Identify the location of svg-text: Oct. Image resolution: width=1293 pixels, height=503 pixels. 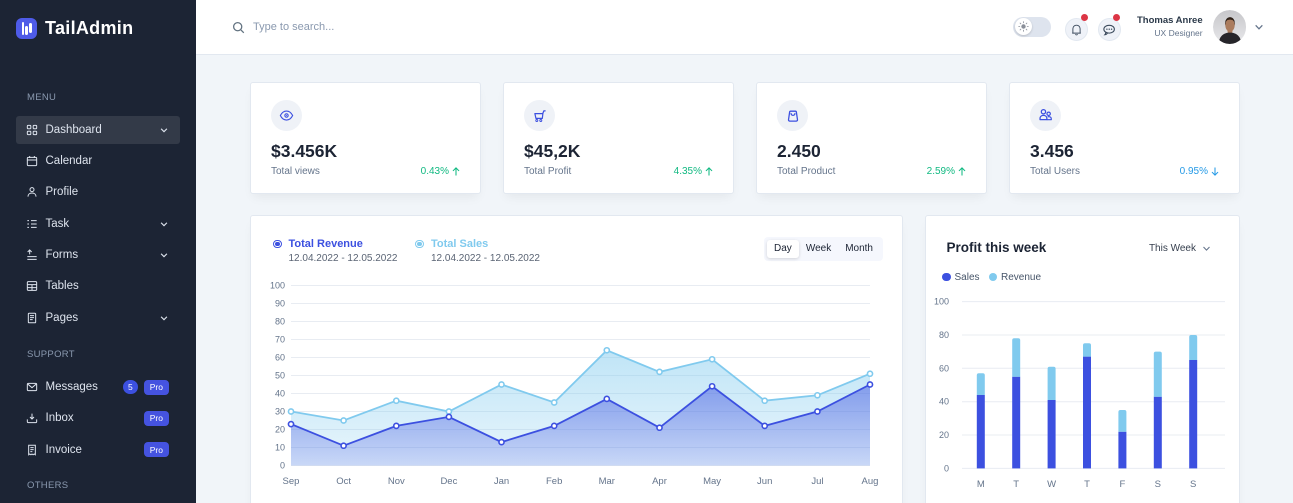
(343, 481).